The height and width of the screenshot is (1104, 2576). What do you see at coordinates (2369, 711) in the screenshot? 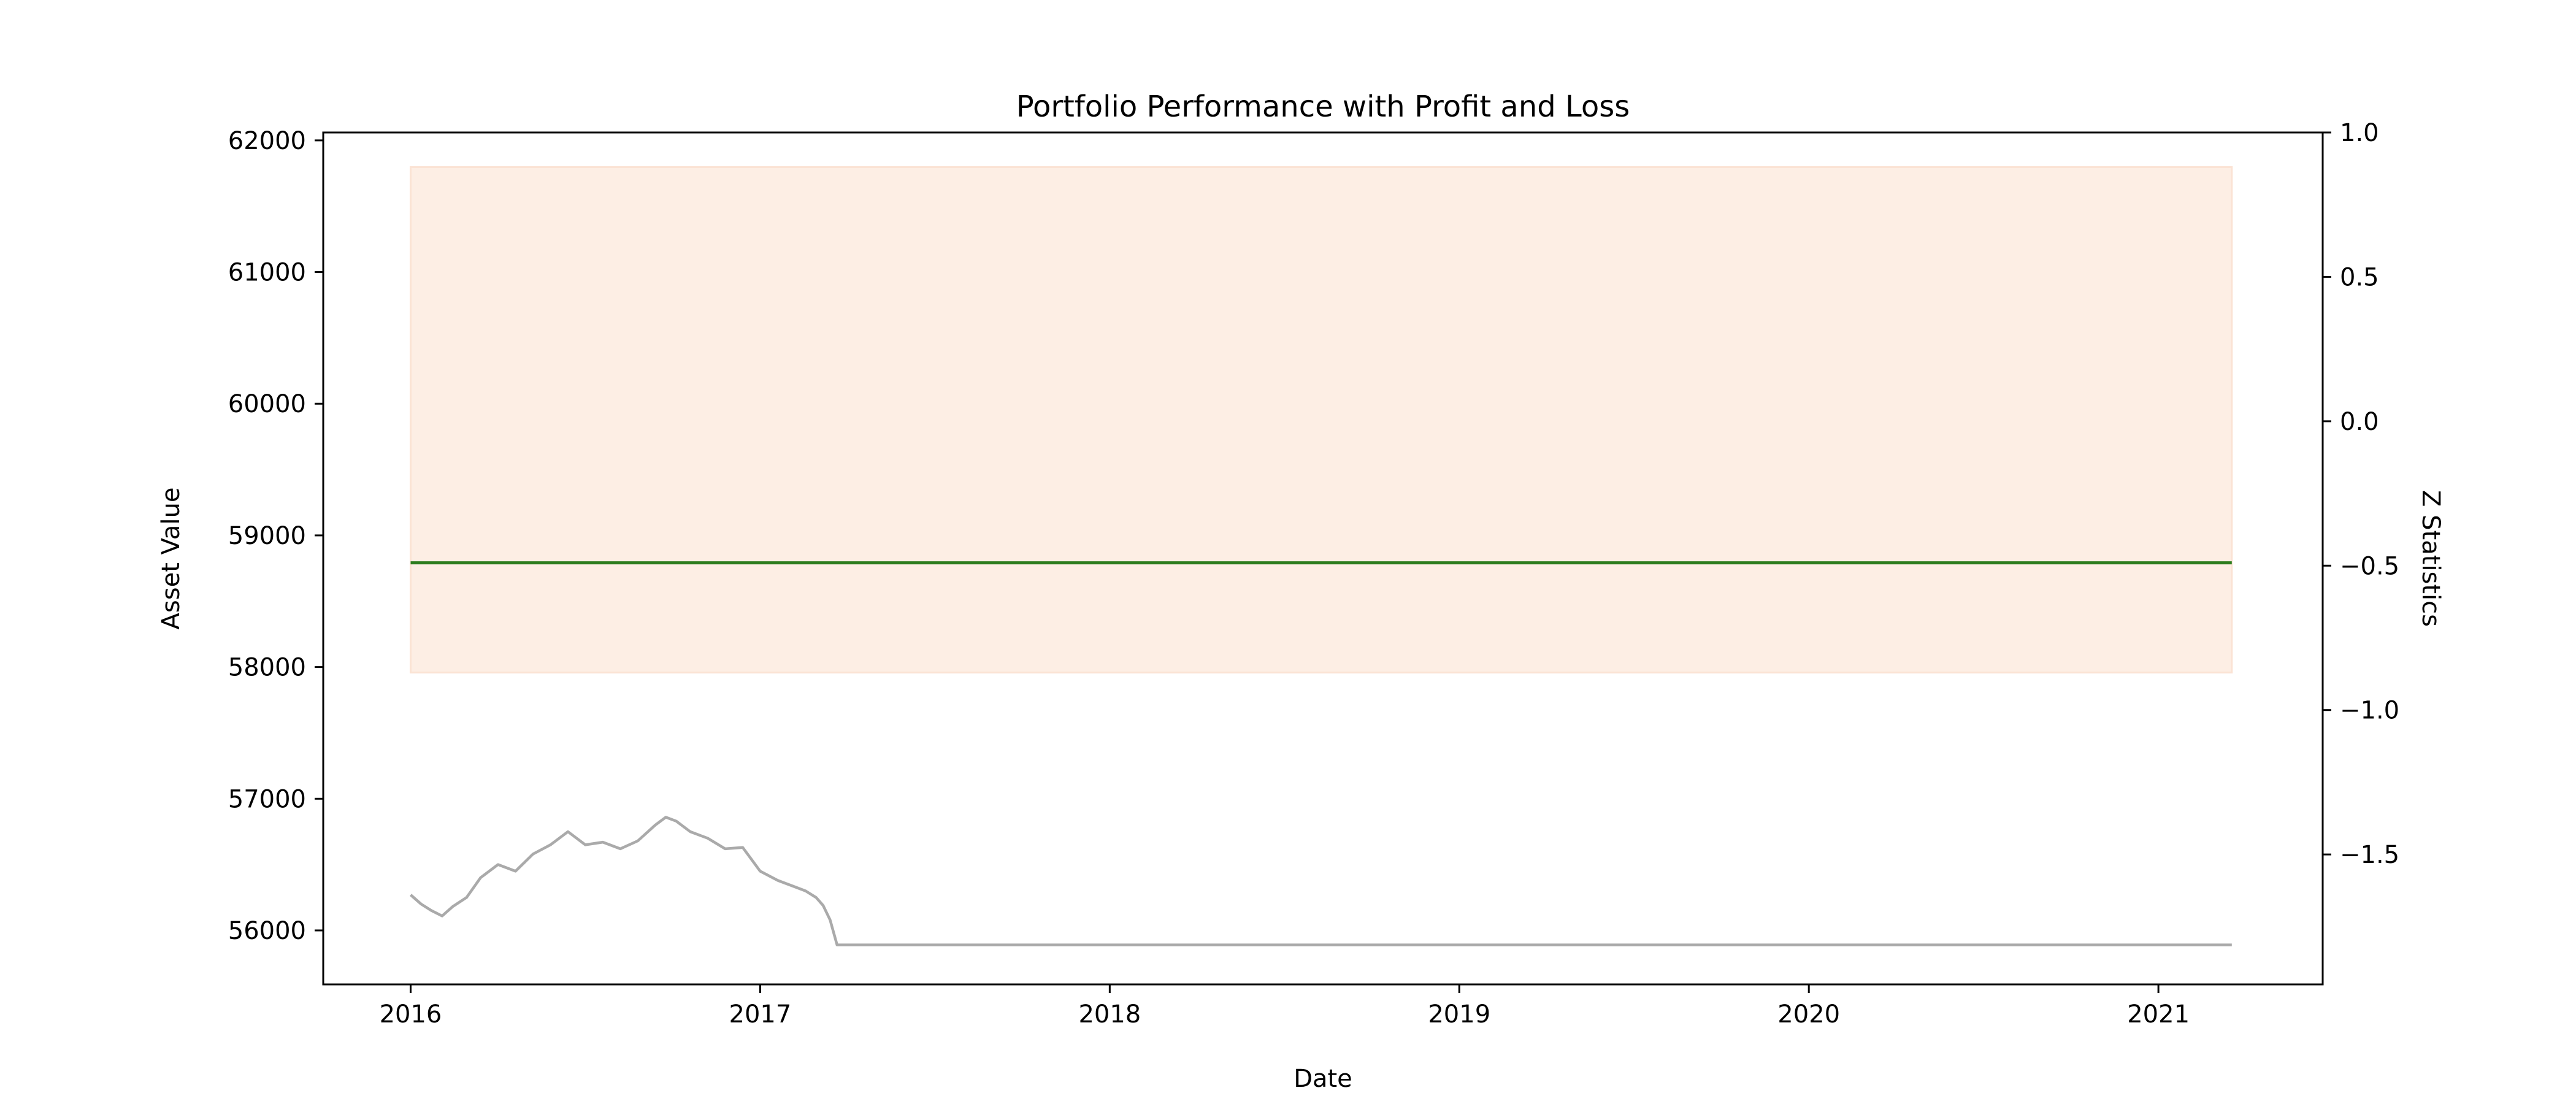
I see `y2-tick-label: −1.0` at bounding box center [2369, 711].